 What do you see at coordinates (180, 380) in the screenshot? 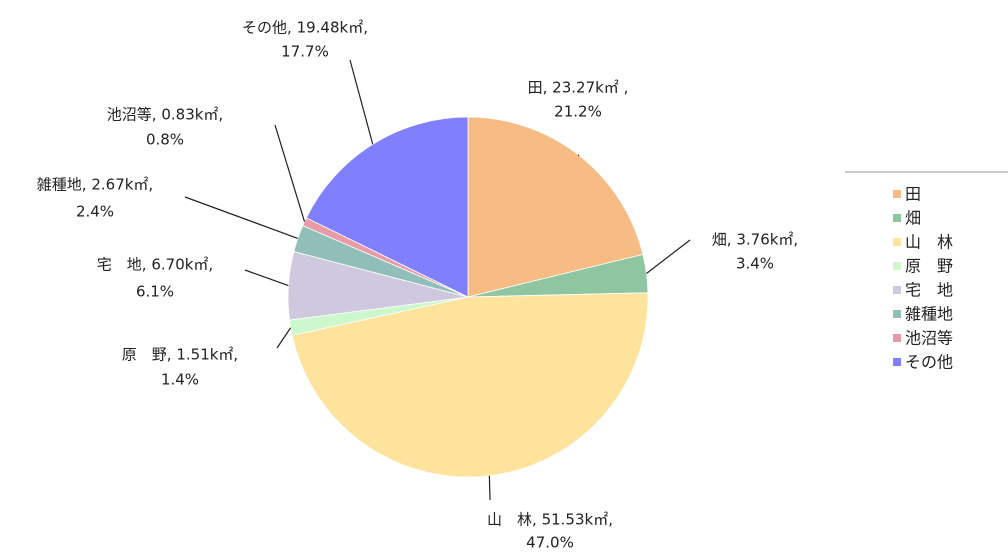
I see `data-label-percent: 1.4%` at bounding box center [180, 380].